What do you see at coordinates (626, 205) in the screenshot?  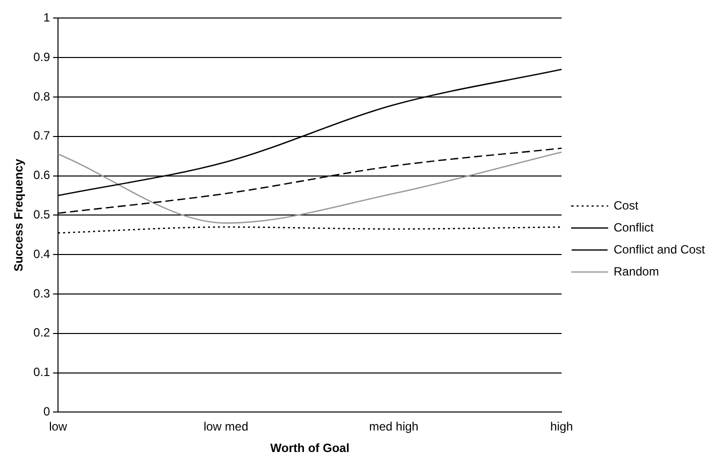 I see `legend-label: Cost` at bounding box center [626, 205].